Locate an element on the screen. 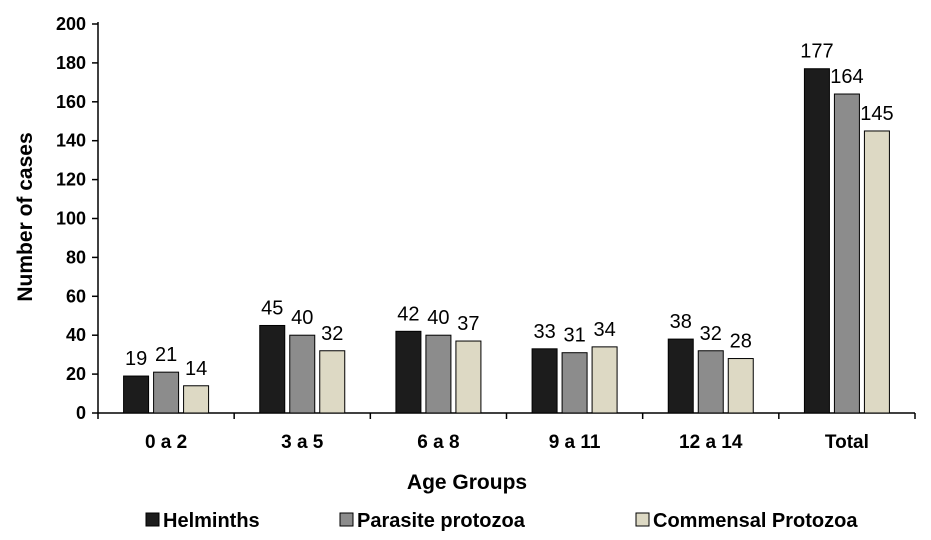 This screenshot has width=931, height=540. data-label: 28 is located at coordinates (741, 342).